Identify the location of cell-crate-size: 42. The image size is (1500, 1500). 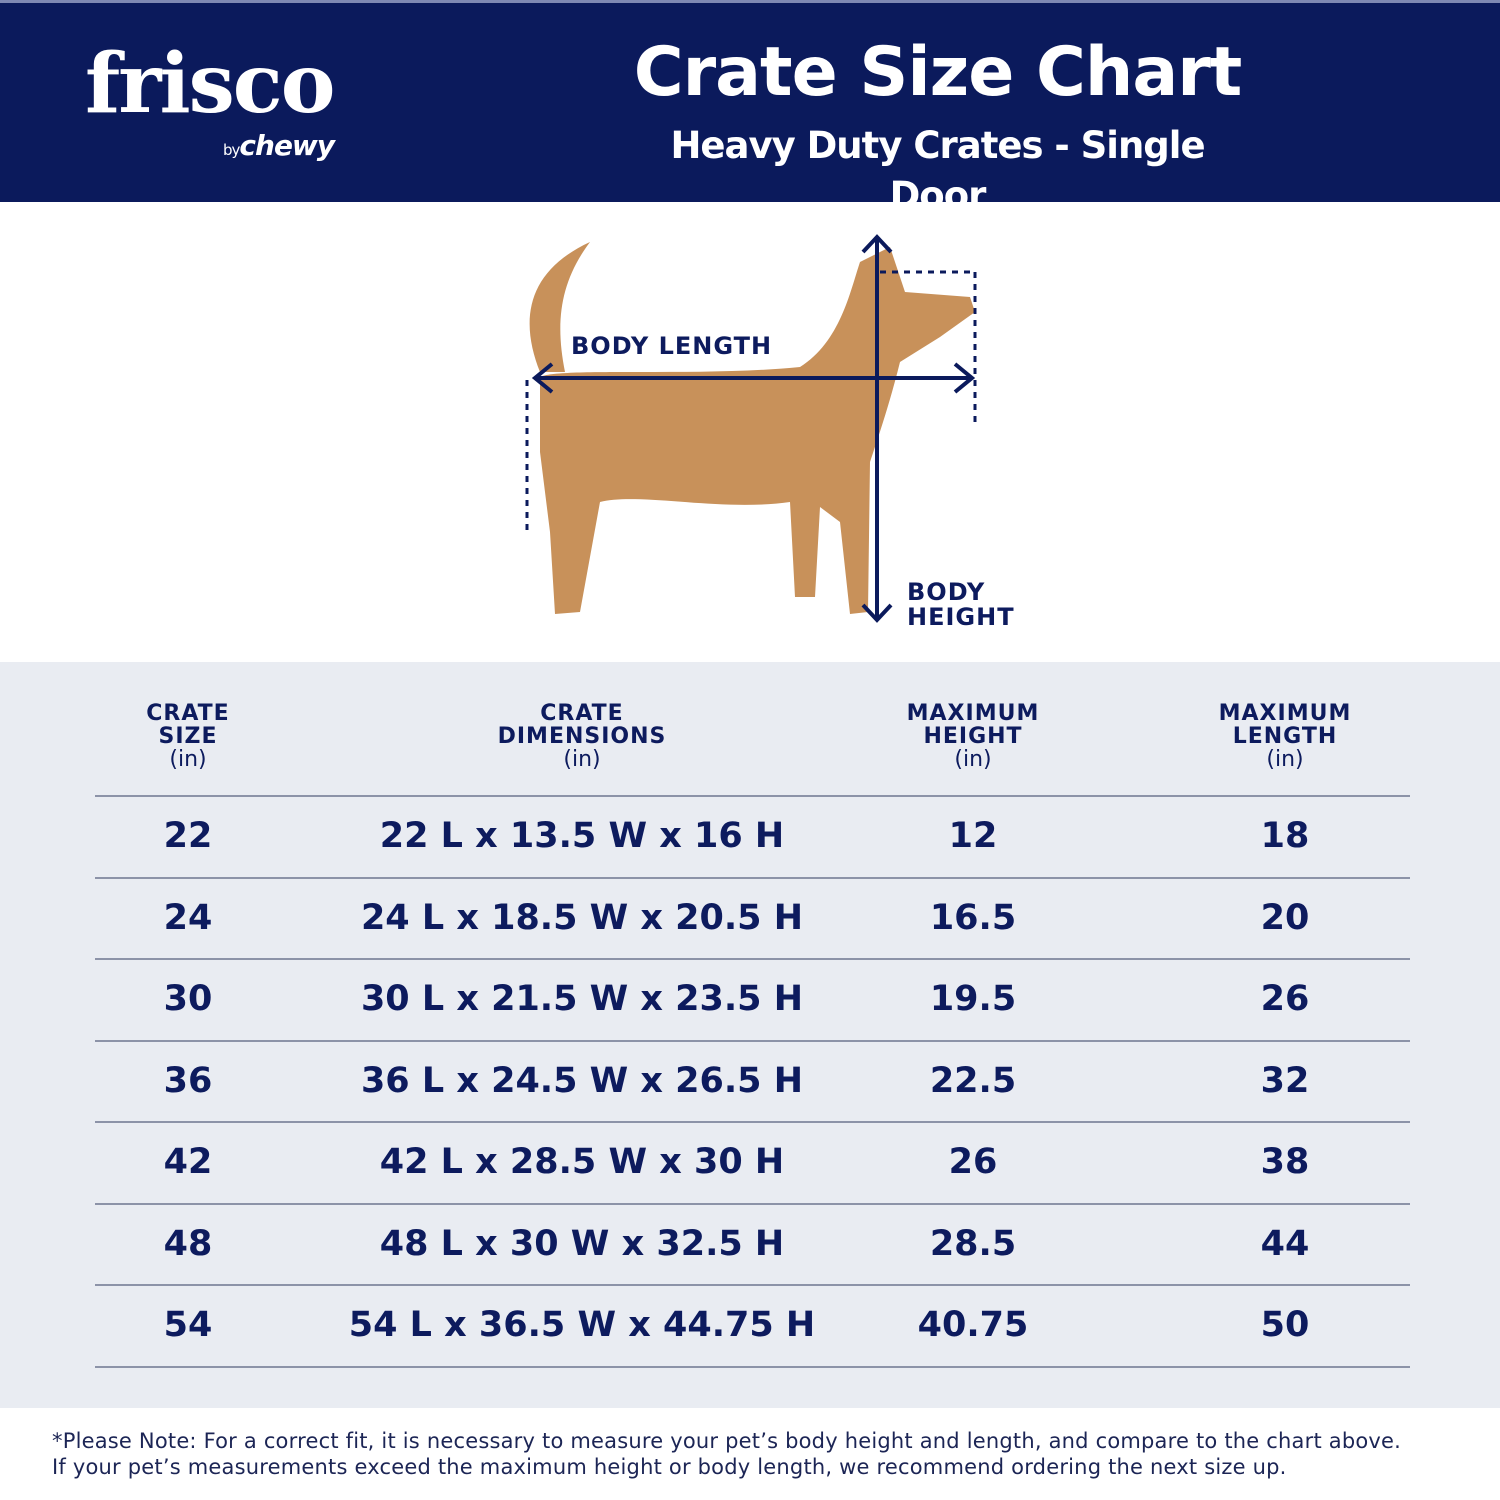
(188, 1162).